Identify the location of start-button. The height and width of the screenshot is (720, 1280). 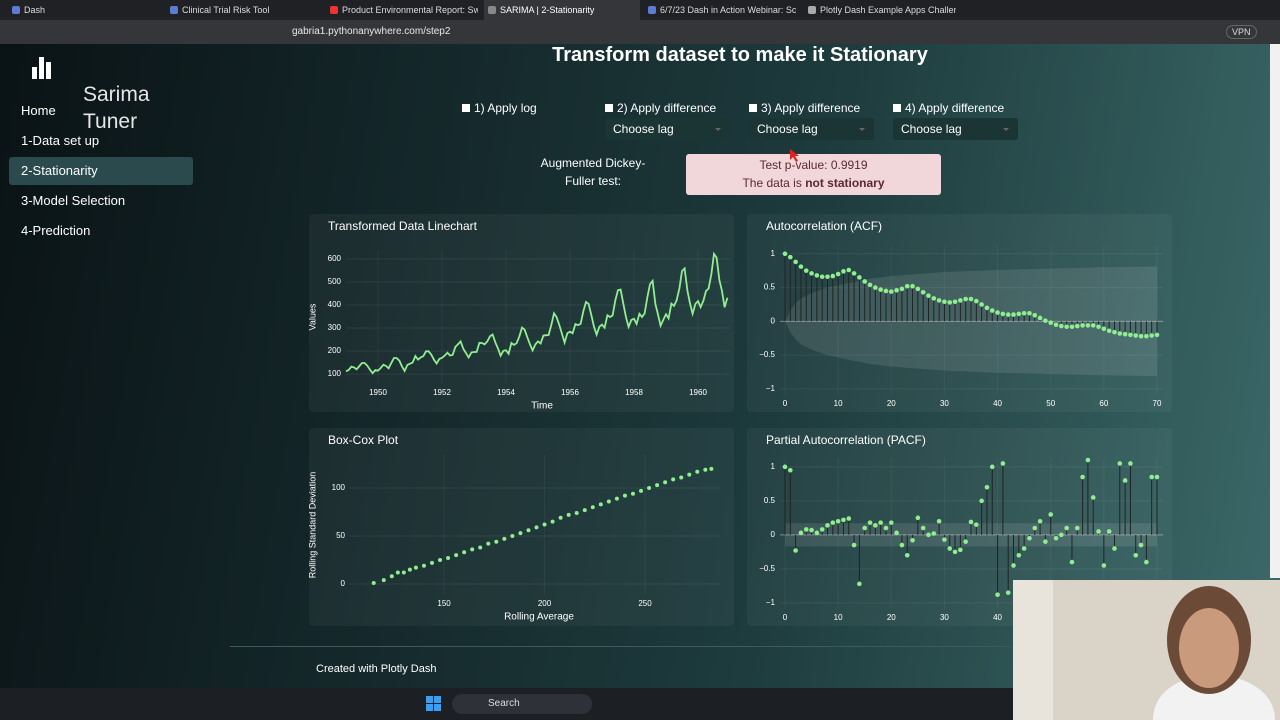
(434, 704).